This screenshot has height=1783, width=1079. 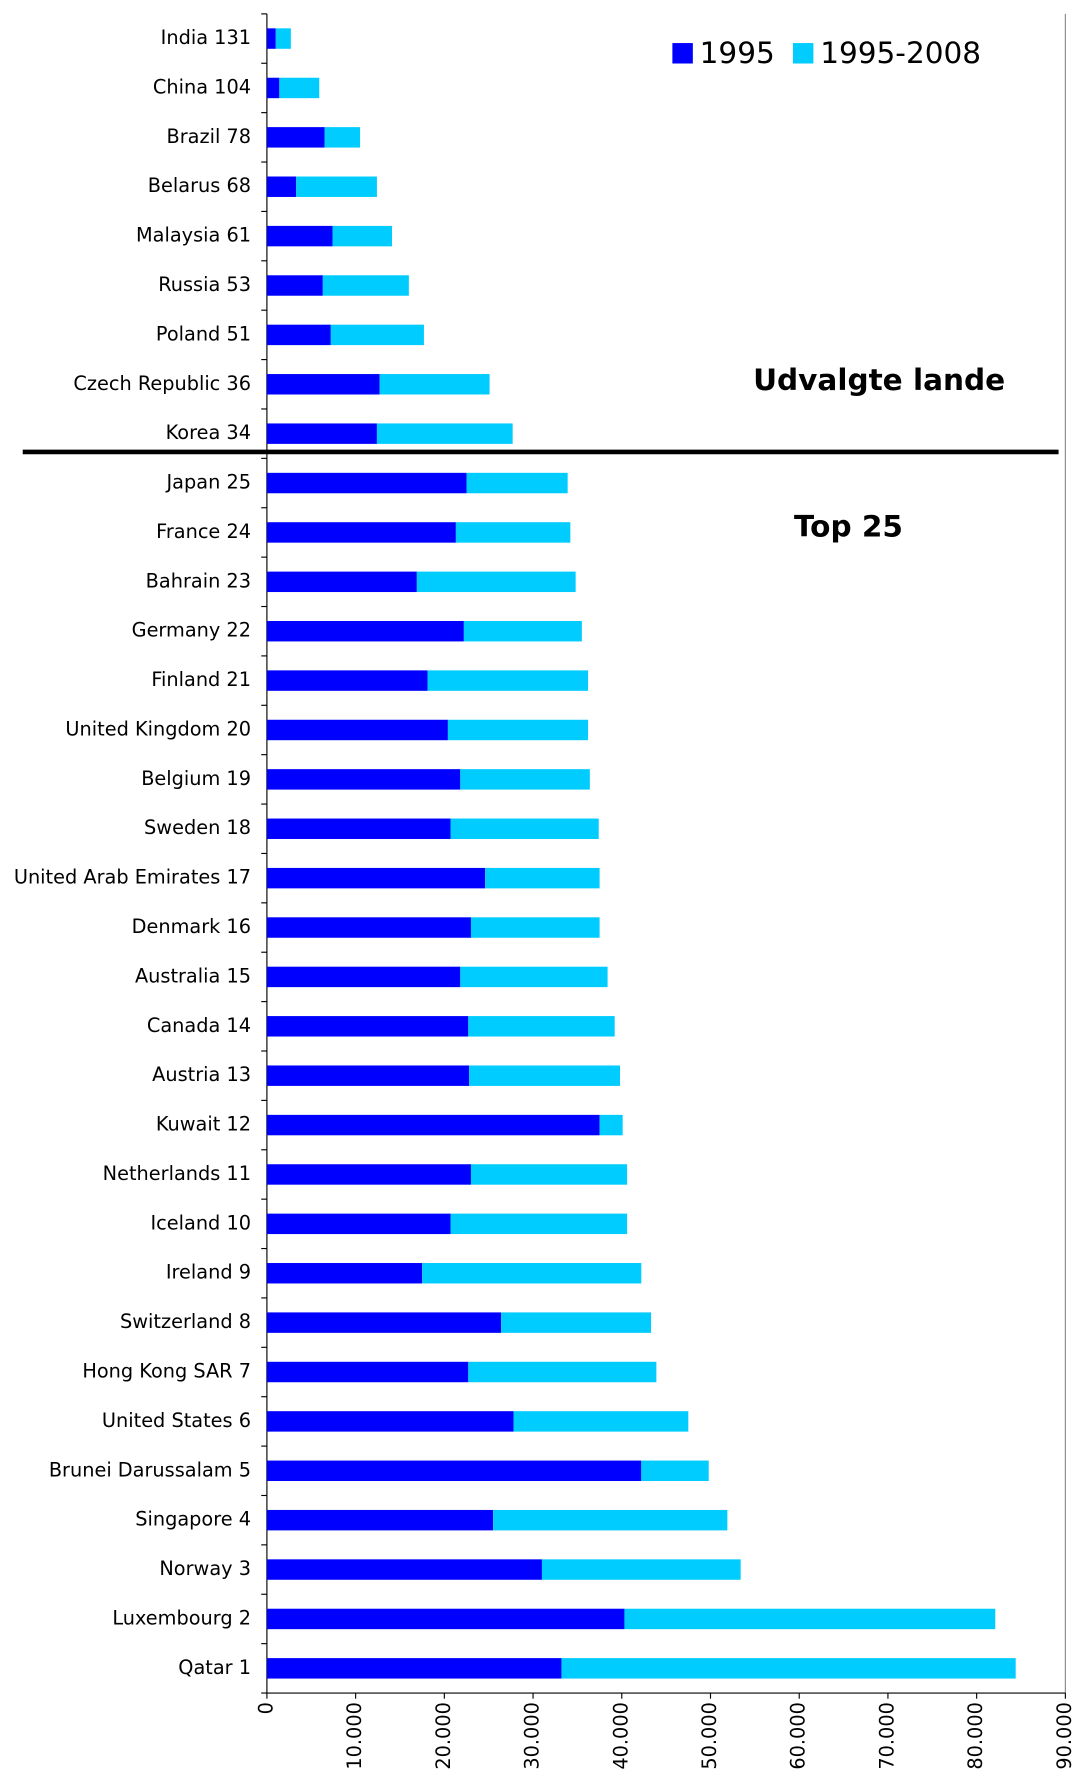 I want to click on y-tick-label: Korea 34, so click(x=208, y=432).